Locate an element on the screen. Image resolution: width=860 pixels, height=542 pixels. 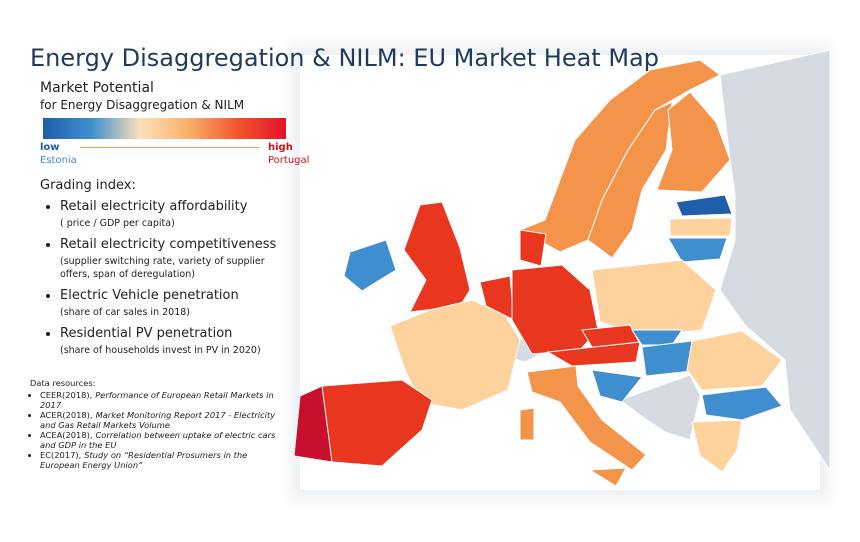
grading-note: ( price / GDP per capita) is located at coordinates (117, 223).